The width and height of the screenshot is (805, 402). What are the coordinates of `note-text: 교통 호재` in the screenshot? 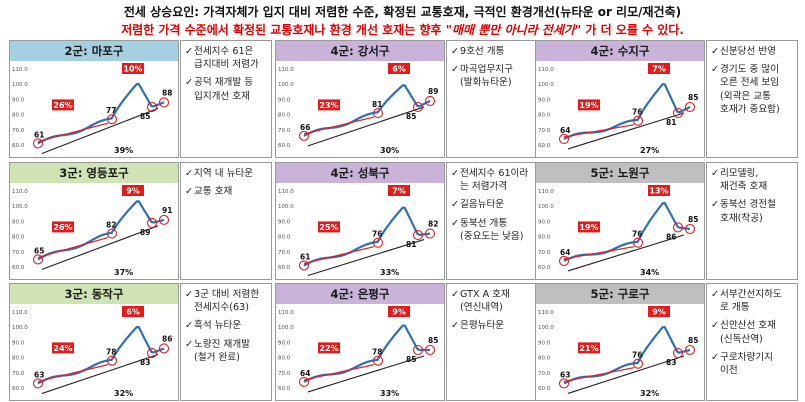 It's located at (213, 192).